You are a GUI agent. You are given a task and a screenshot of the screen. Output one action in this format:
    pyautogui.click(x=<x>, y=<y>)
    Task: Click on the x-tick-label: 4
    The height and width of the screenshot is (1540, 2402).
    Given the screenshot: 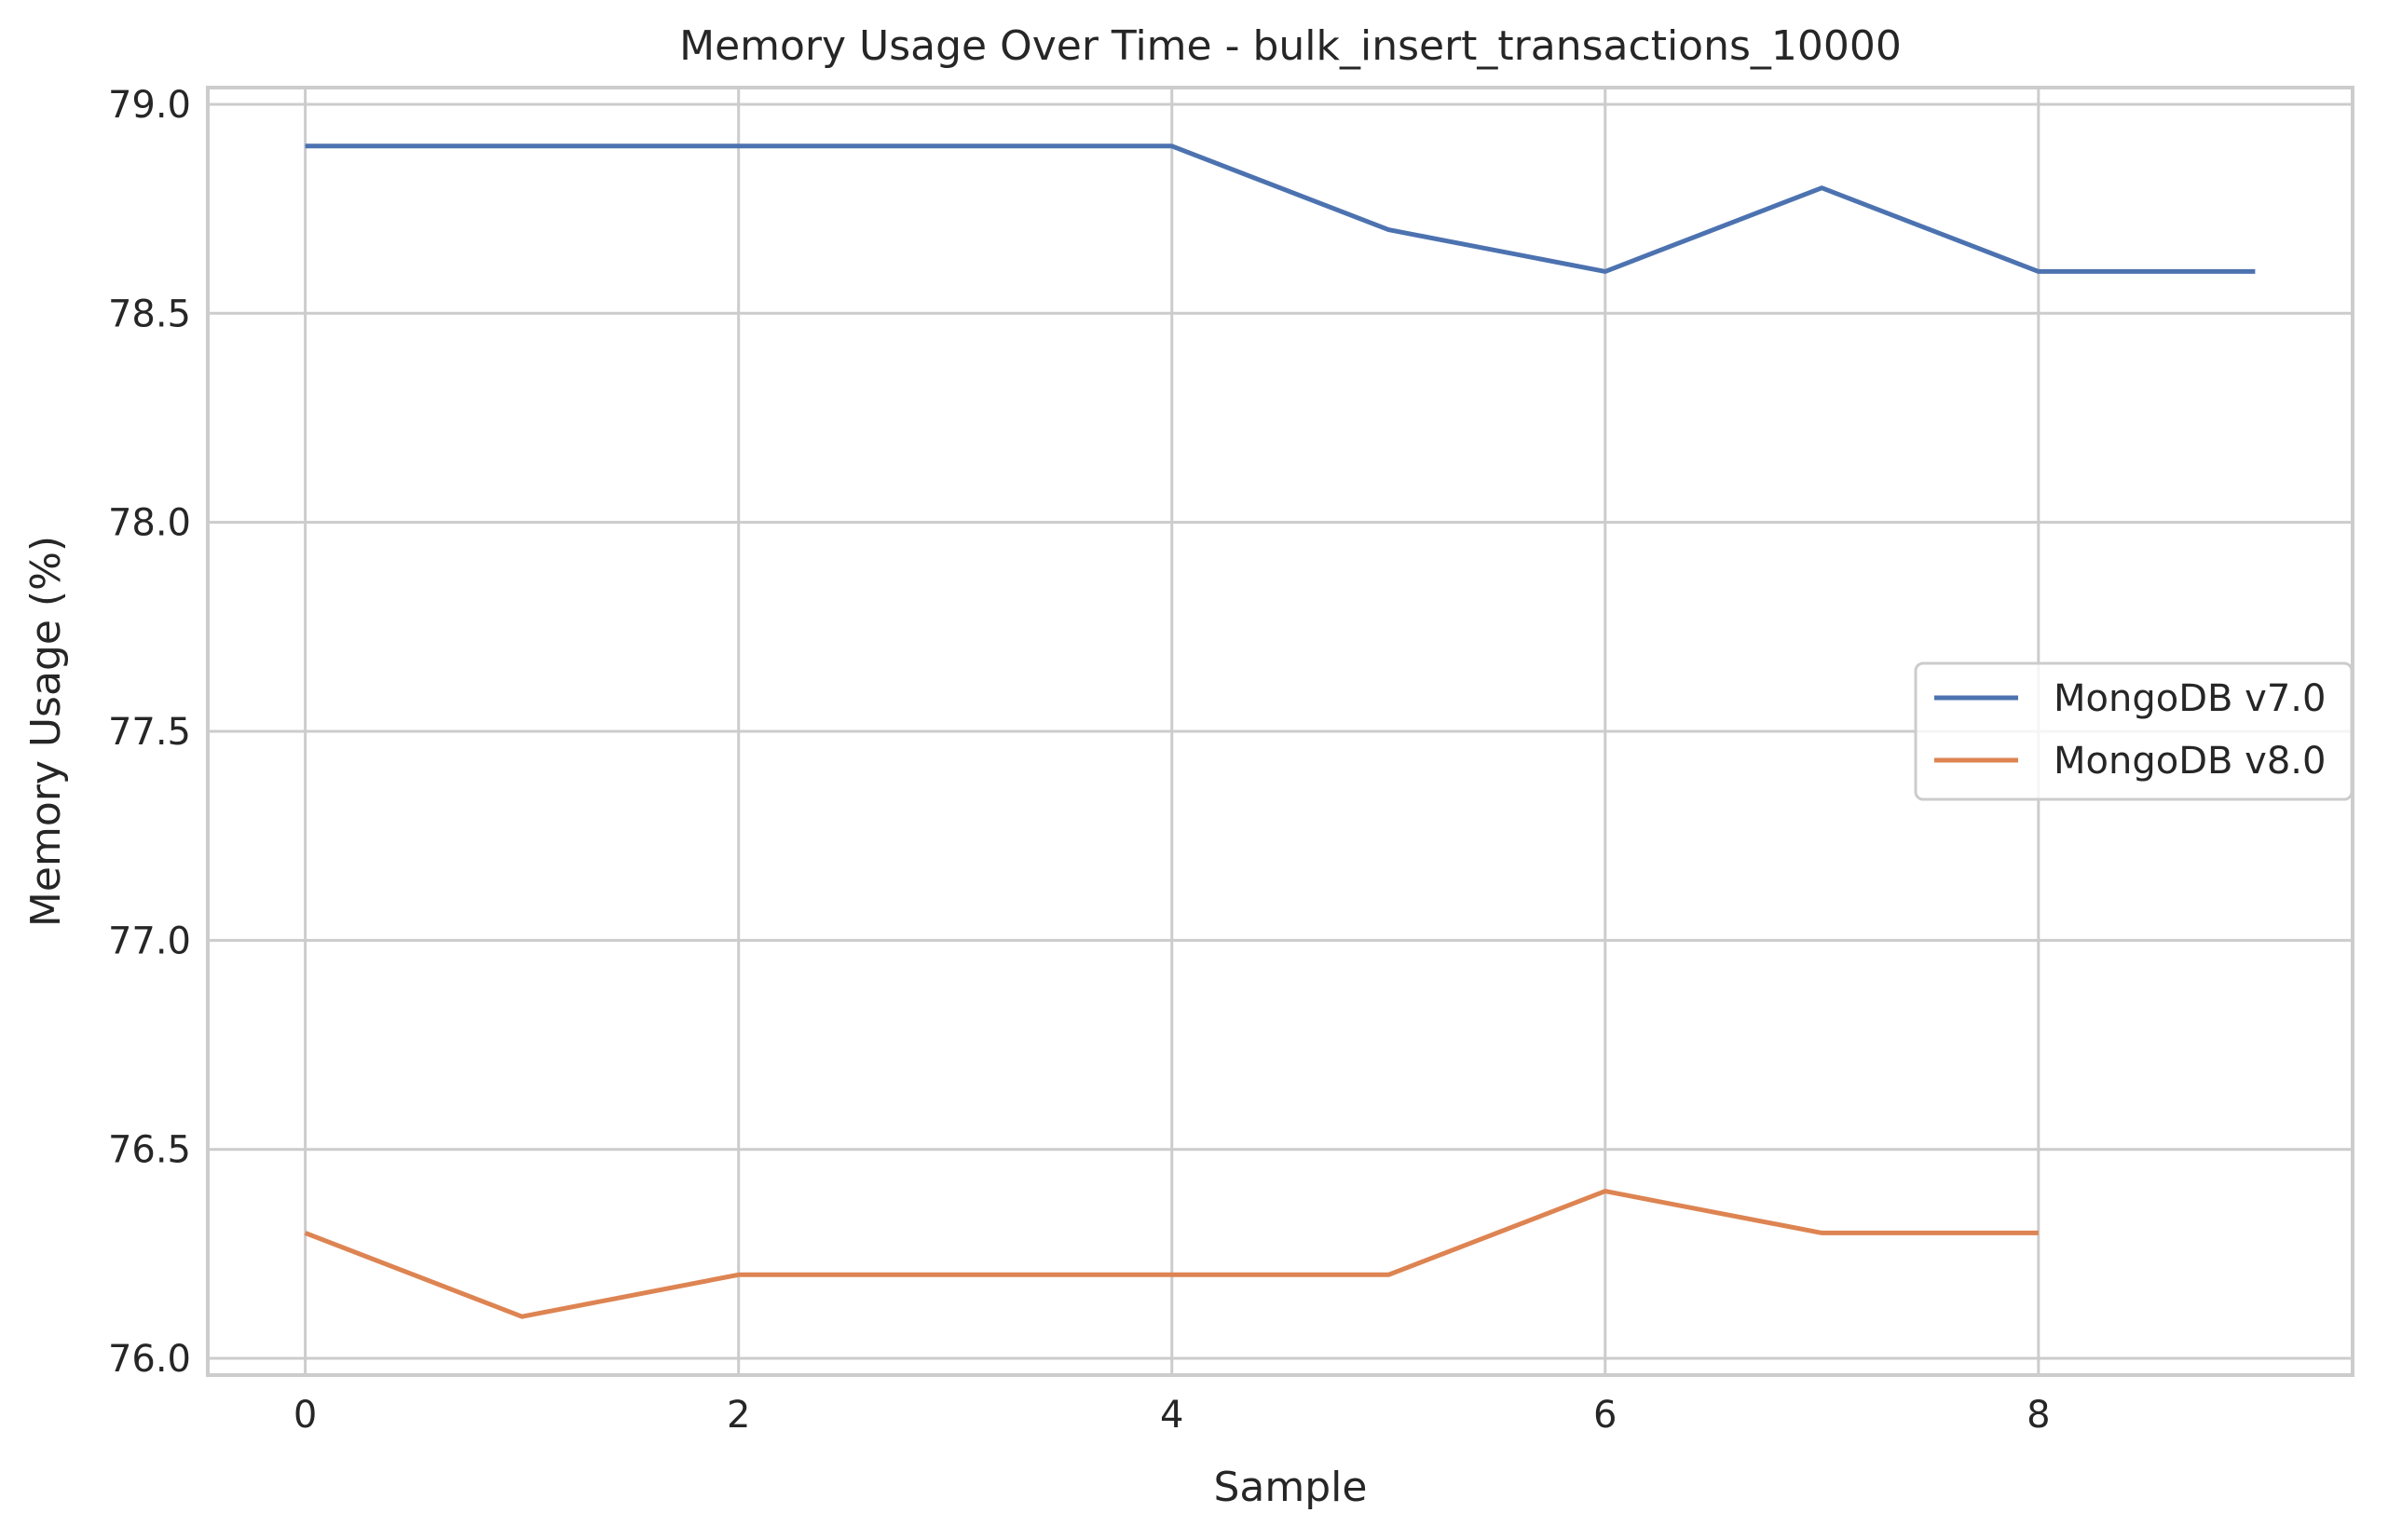 What is the action you would take?
    pyautogui.click(x=1171, y=1415)
    